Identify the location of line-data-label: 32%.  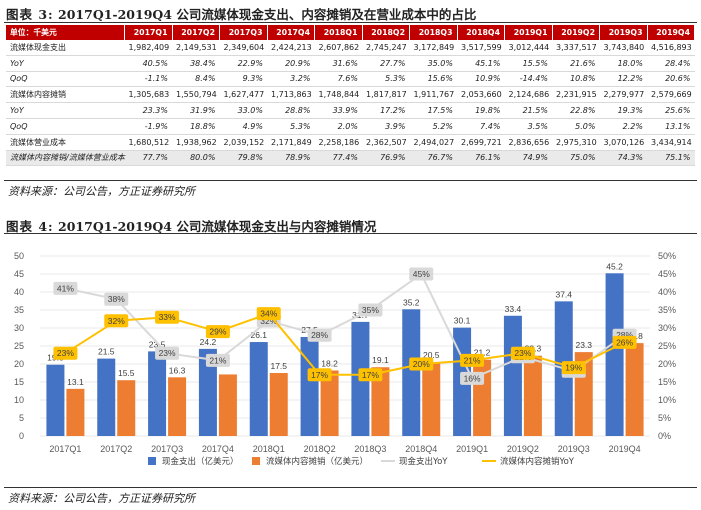
(268, 321).